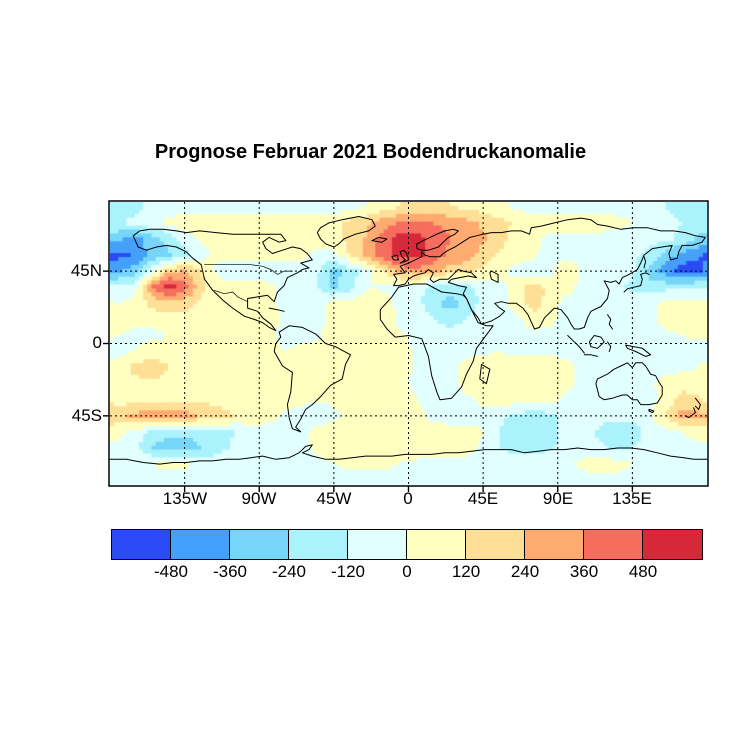 The height and width of the screenshot is (741, 741). What do you see at coordinates (525, 571) in the screenshot?
I see `colorbar-label-240: 240` at bounding box center [525, 571].